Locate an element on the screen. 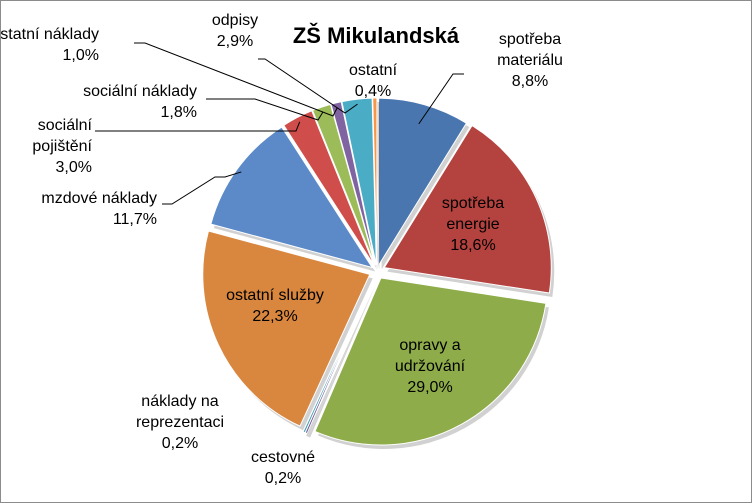  slice-label: sociální pojištění 3,0% is located at coordinates (62, 146).